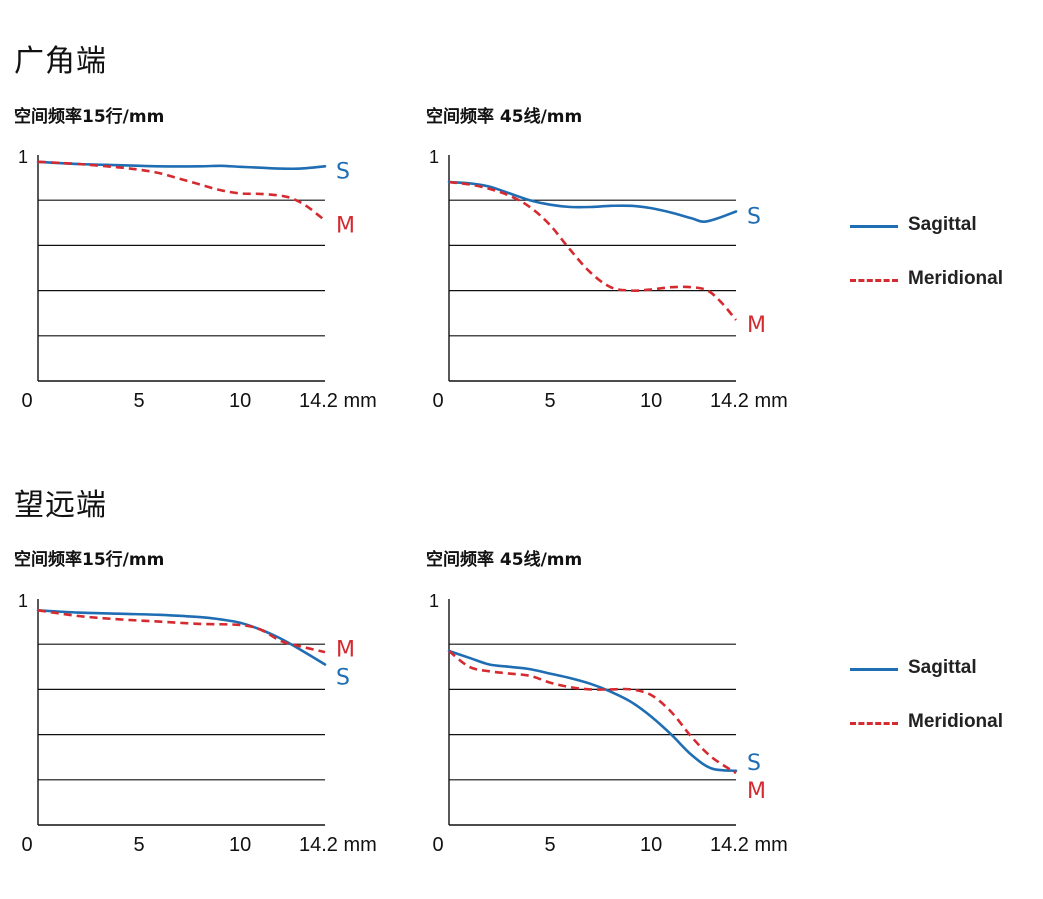 This screenshot has height=899, width=1043. What do you see at coordinates (504, 560) in the screenshot?
I see `chart-title-tele-45: 空间频率 45线/mm` at bounding box center [504, 560].